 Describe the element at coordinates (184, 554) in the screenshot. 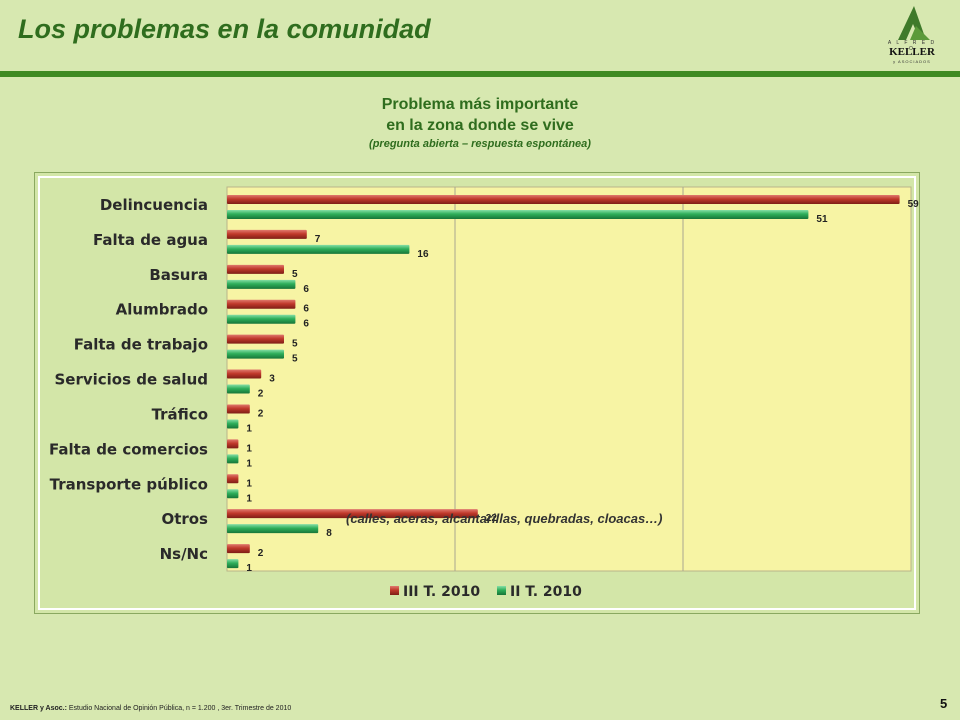

I see `category-label: Ns/Nc` at that location.